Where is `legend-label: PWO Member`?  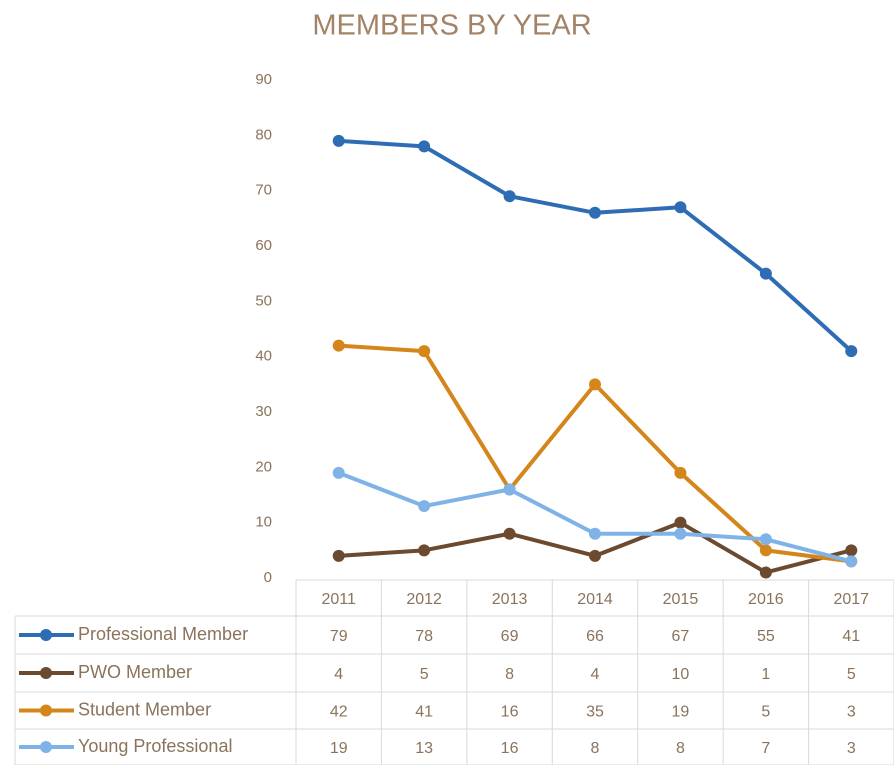
legend-label: PWO Member is located at coordinates (135, 672).